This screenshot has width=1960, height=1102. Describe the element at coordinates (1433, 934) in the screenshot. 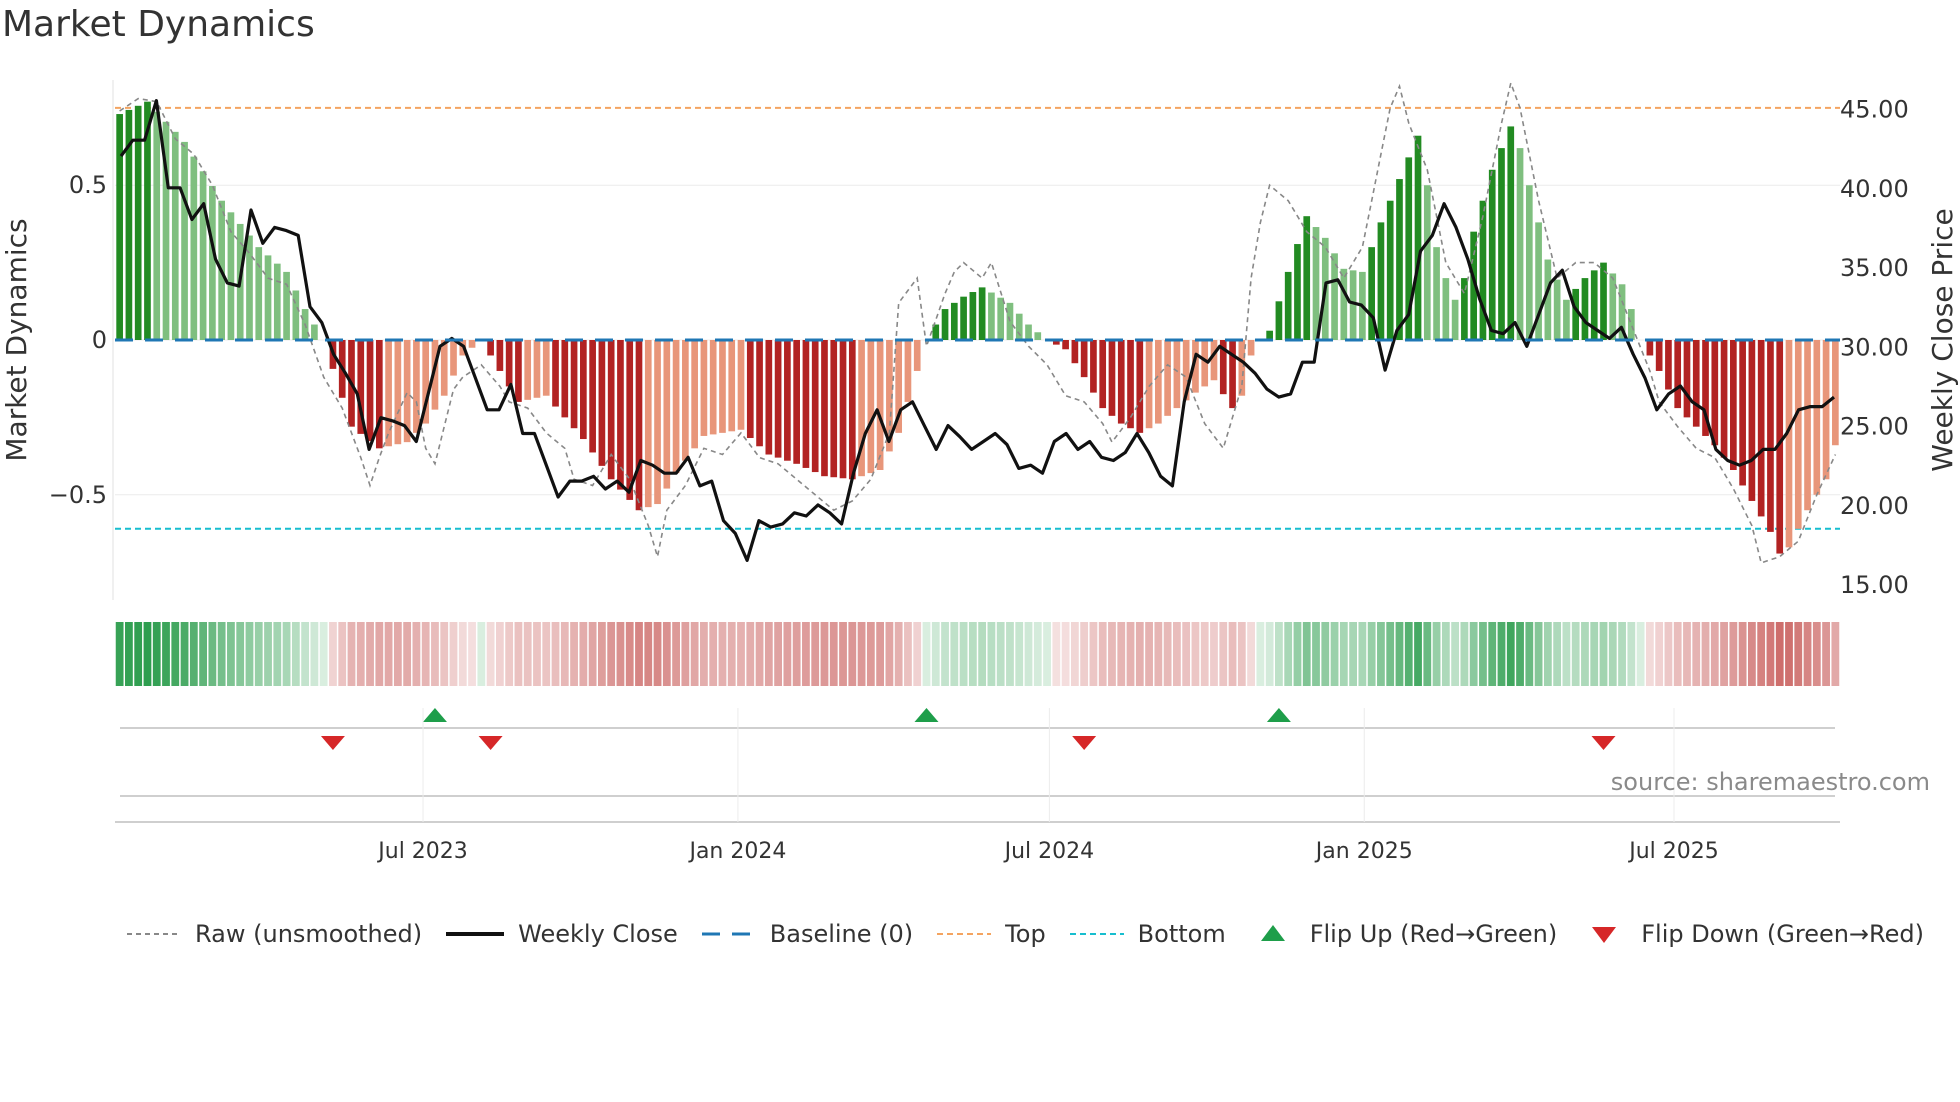

I see `legend-label-flip-up: Flip Up (Red→Green)` at that location.